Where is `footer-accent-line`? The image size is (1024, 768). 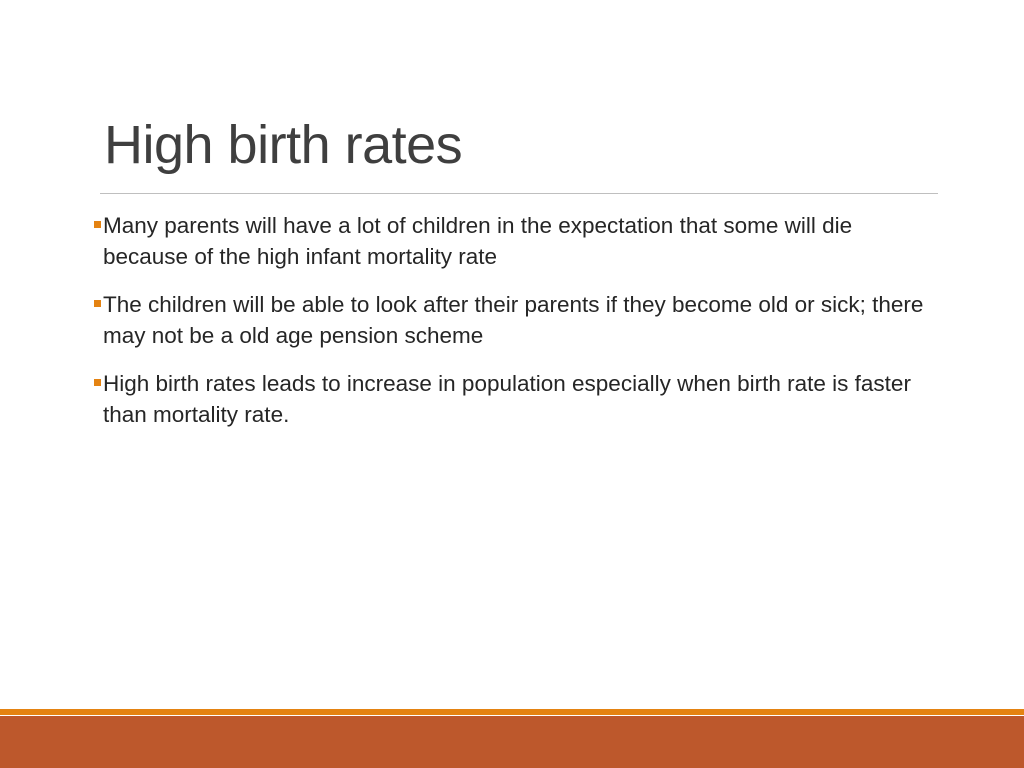 footer-accent-line is located at coordinates (512, 712).